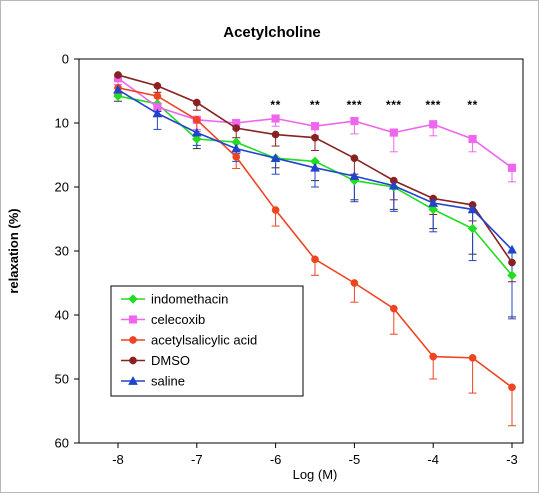 The height and width of the screenshot is (493, 539). Describe the element at coordinates (62, 251) in the screenshot. I see `y-tick-label: 30` at that location.